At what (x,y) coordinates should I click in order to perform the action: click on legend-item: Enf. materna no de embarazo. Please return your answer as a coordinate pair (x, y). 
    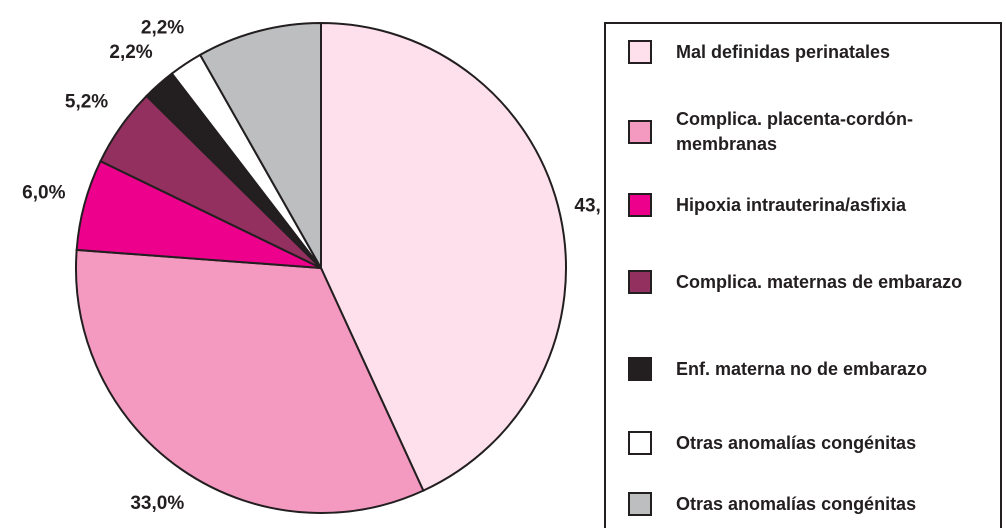
    Looking at the image, I should click on (808, 369).